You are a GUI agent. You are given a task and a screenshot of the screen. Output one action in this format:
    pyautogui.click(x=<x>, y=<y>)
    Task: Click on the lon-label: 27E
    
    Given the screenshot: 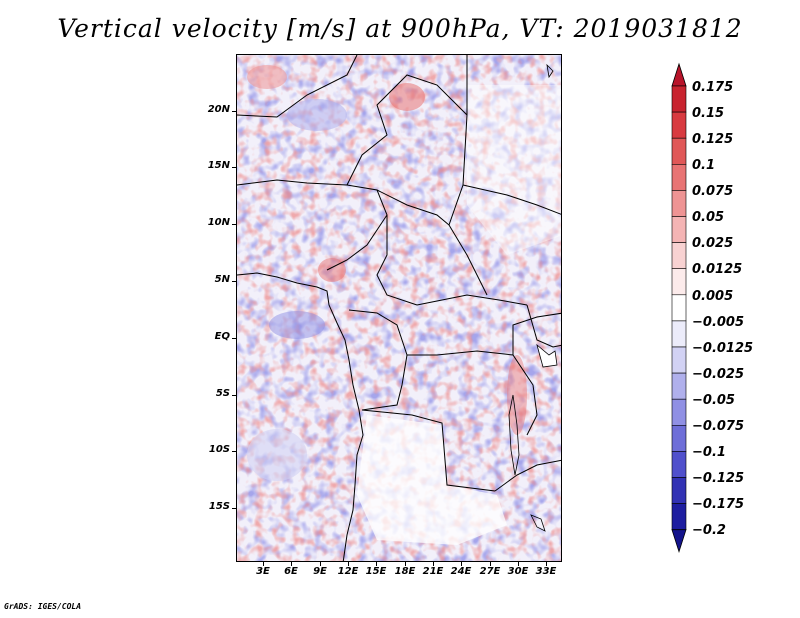 What is the action you would take?
    pyautogui.click(x=490, y=571)
    